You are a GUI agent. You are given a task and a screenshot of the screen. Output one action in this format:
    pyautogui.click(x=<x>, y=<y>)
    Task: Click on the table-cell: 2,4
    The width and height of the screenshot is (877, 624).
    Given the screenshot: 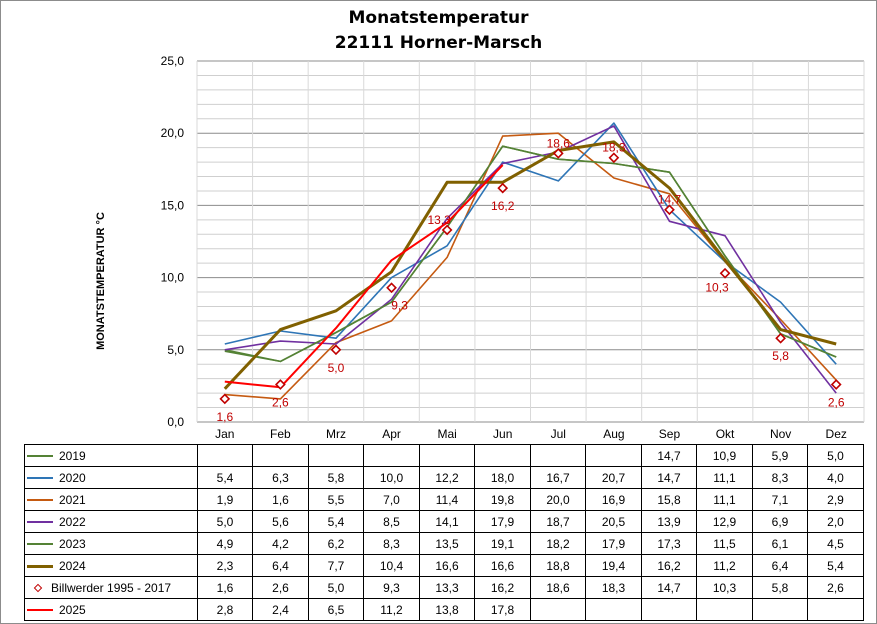 What is the action you would take?
    pyautogui.click(x=280, y=609)
    